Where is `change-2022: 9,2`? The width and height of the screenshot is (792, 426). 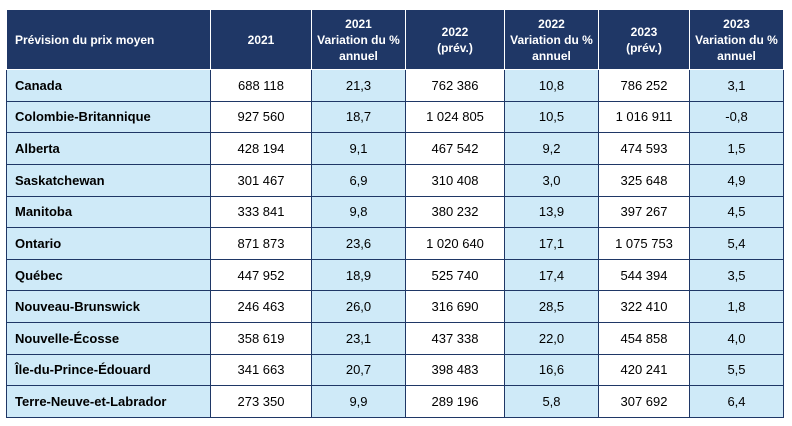
change-2022: 9,2 is located at coordinates (551, 148).